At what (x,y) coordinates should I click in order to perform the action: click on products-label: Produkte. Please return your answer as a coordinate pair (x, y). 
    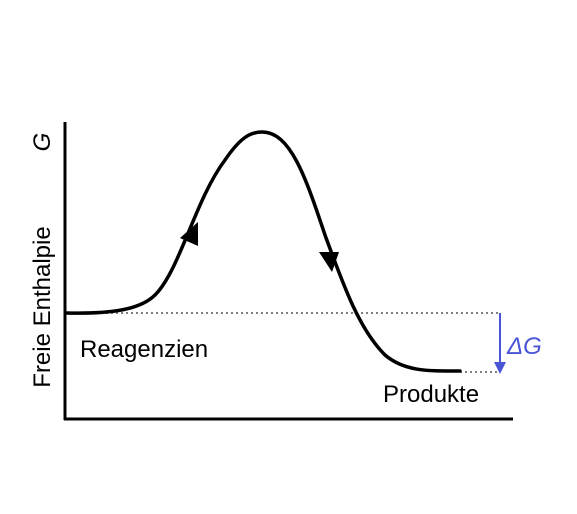
    Looking at the image, I should click on (431, 394).